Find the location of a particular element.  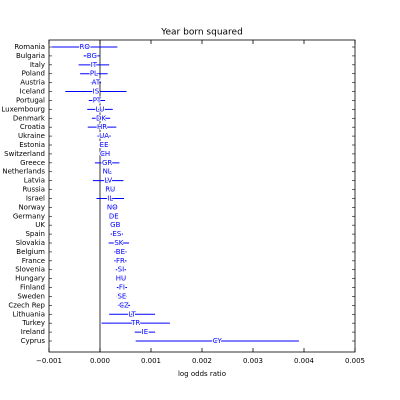

y-tick-label: Israel is located at coordinates (35, 198).